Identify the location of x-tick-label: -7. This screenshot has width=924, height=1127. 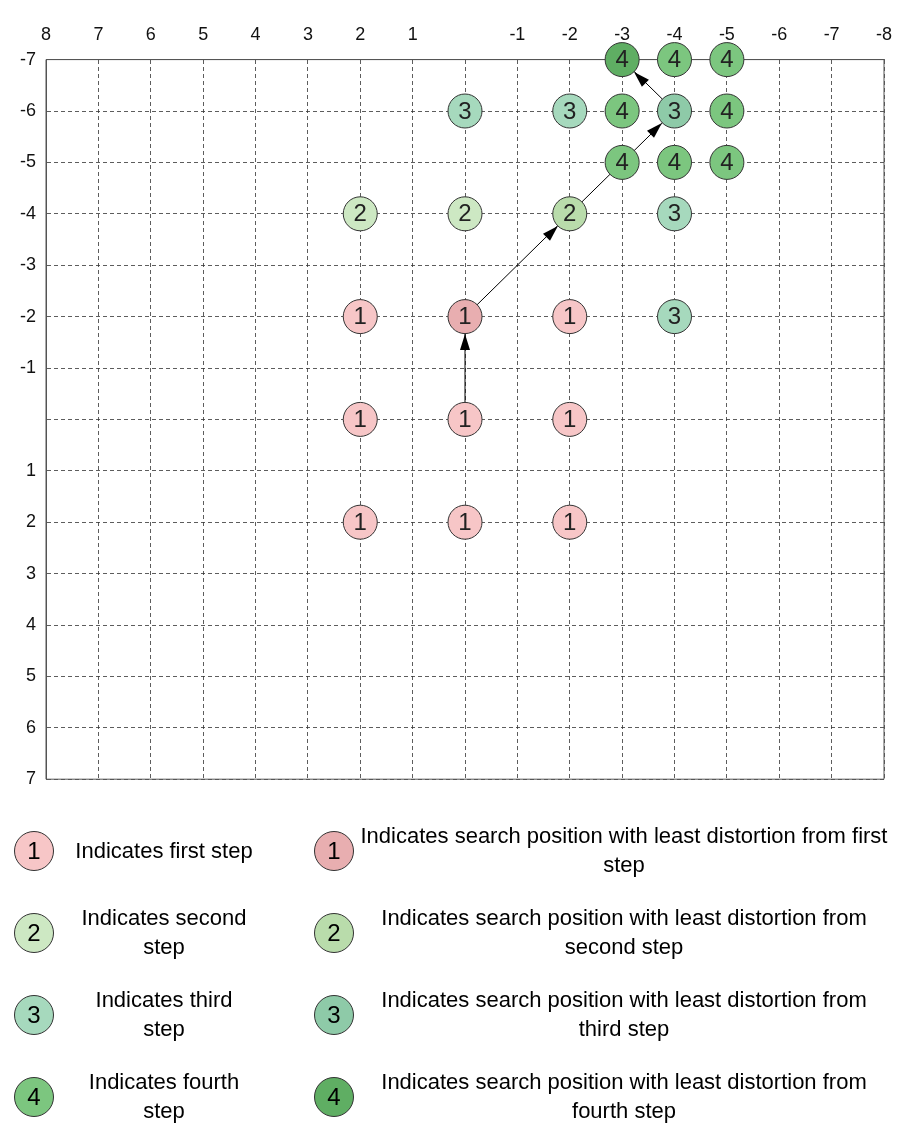
(831, 33).